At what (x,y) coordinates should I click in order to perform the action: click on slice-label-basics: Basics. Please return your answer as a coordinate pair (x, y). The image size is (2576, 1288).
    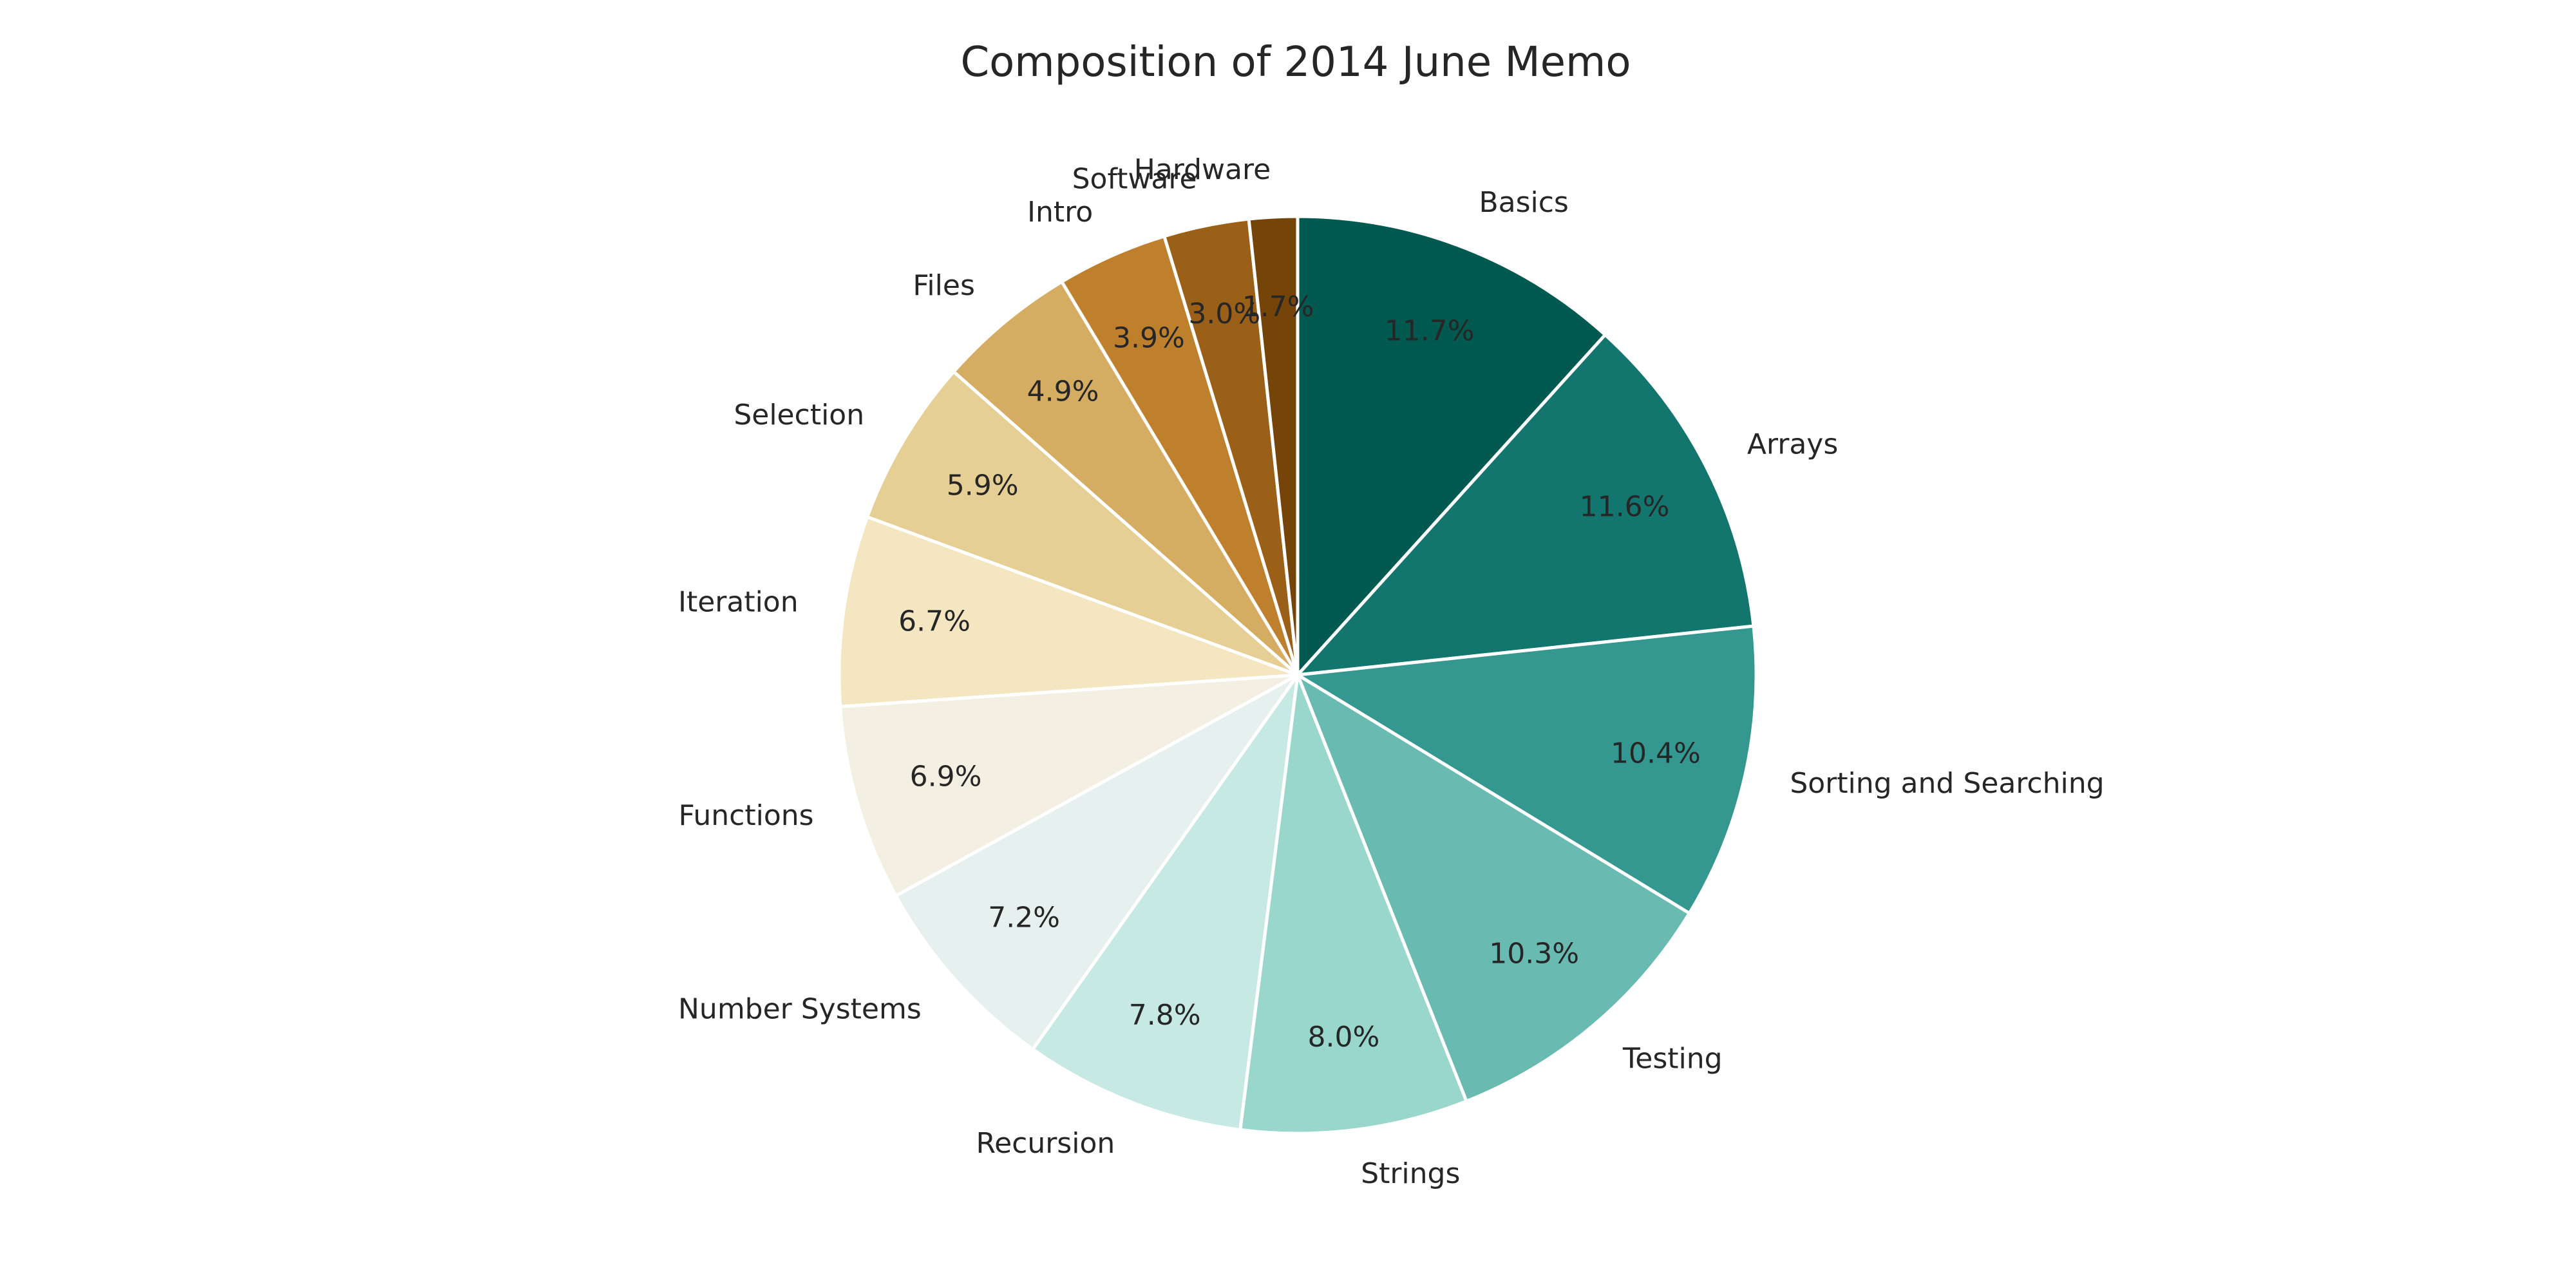
    Looking at the image, I should click on (1523, 202).